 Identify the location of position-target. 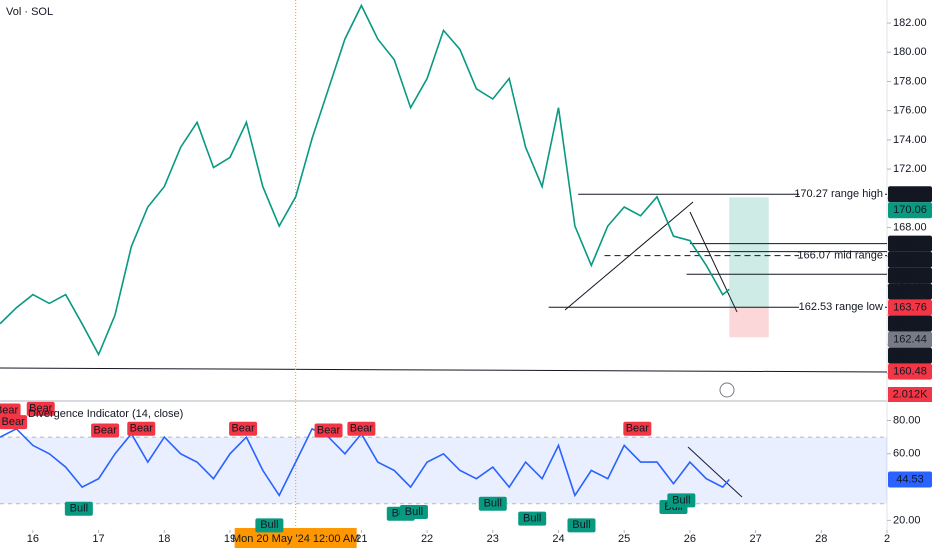
(749, 252).